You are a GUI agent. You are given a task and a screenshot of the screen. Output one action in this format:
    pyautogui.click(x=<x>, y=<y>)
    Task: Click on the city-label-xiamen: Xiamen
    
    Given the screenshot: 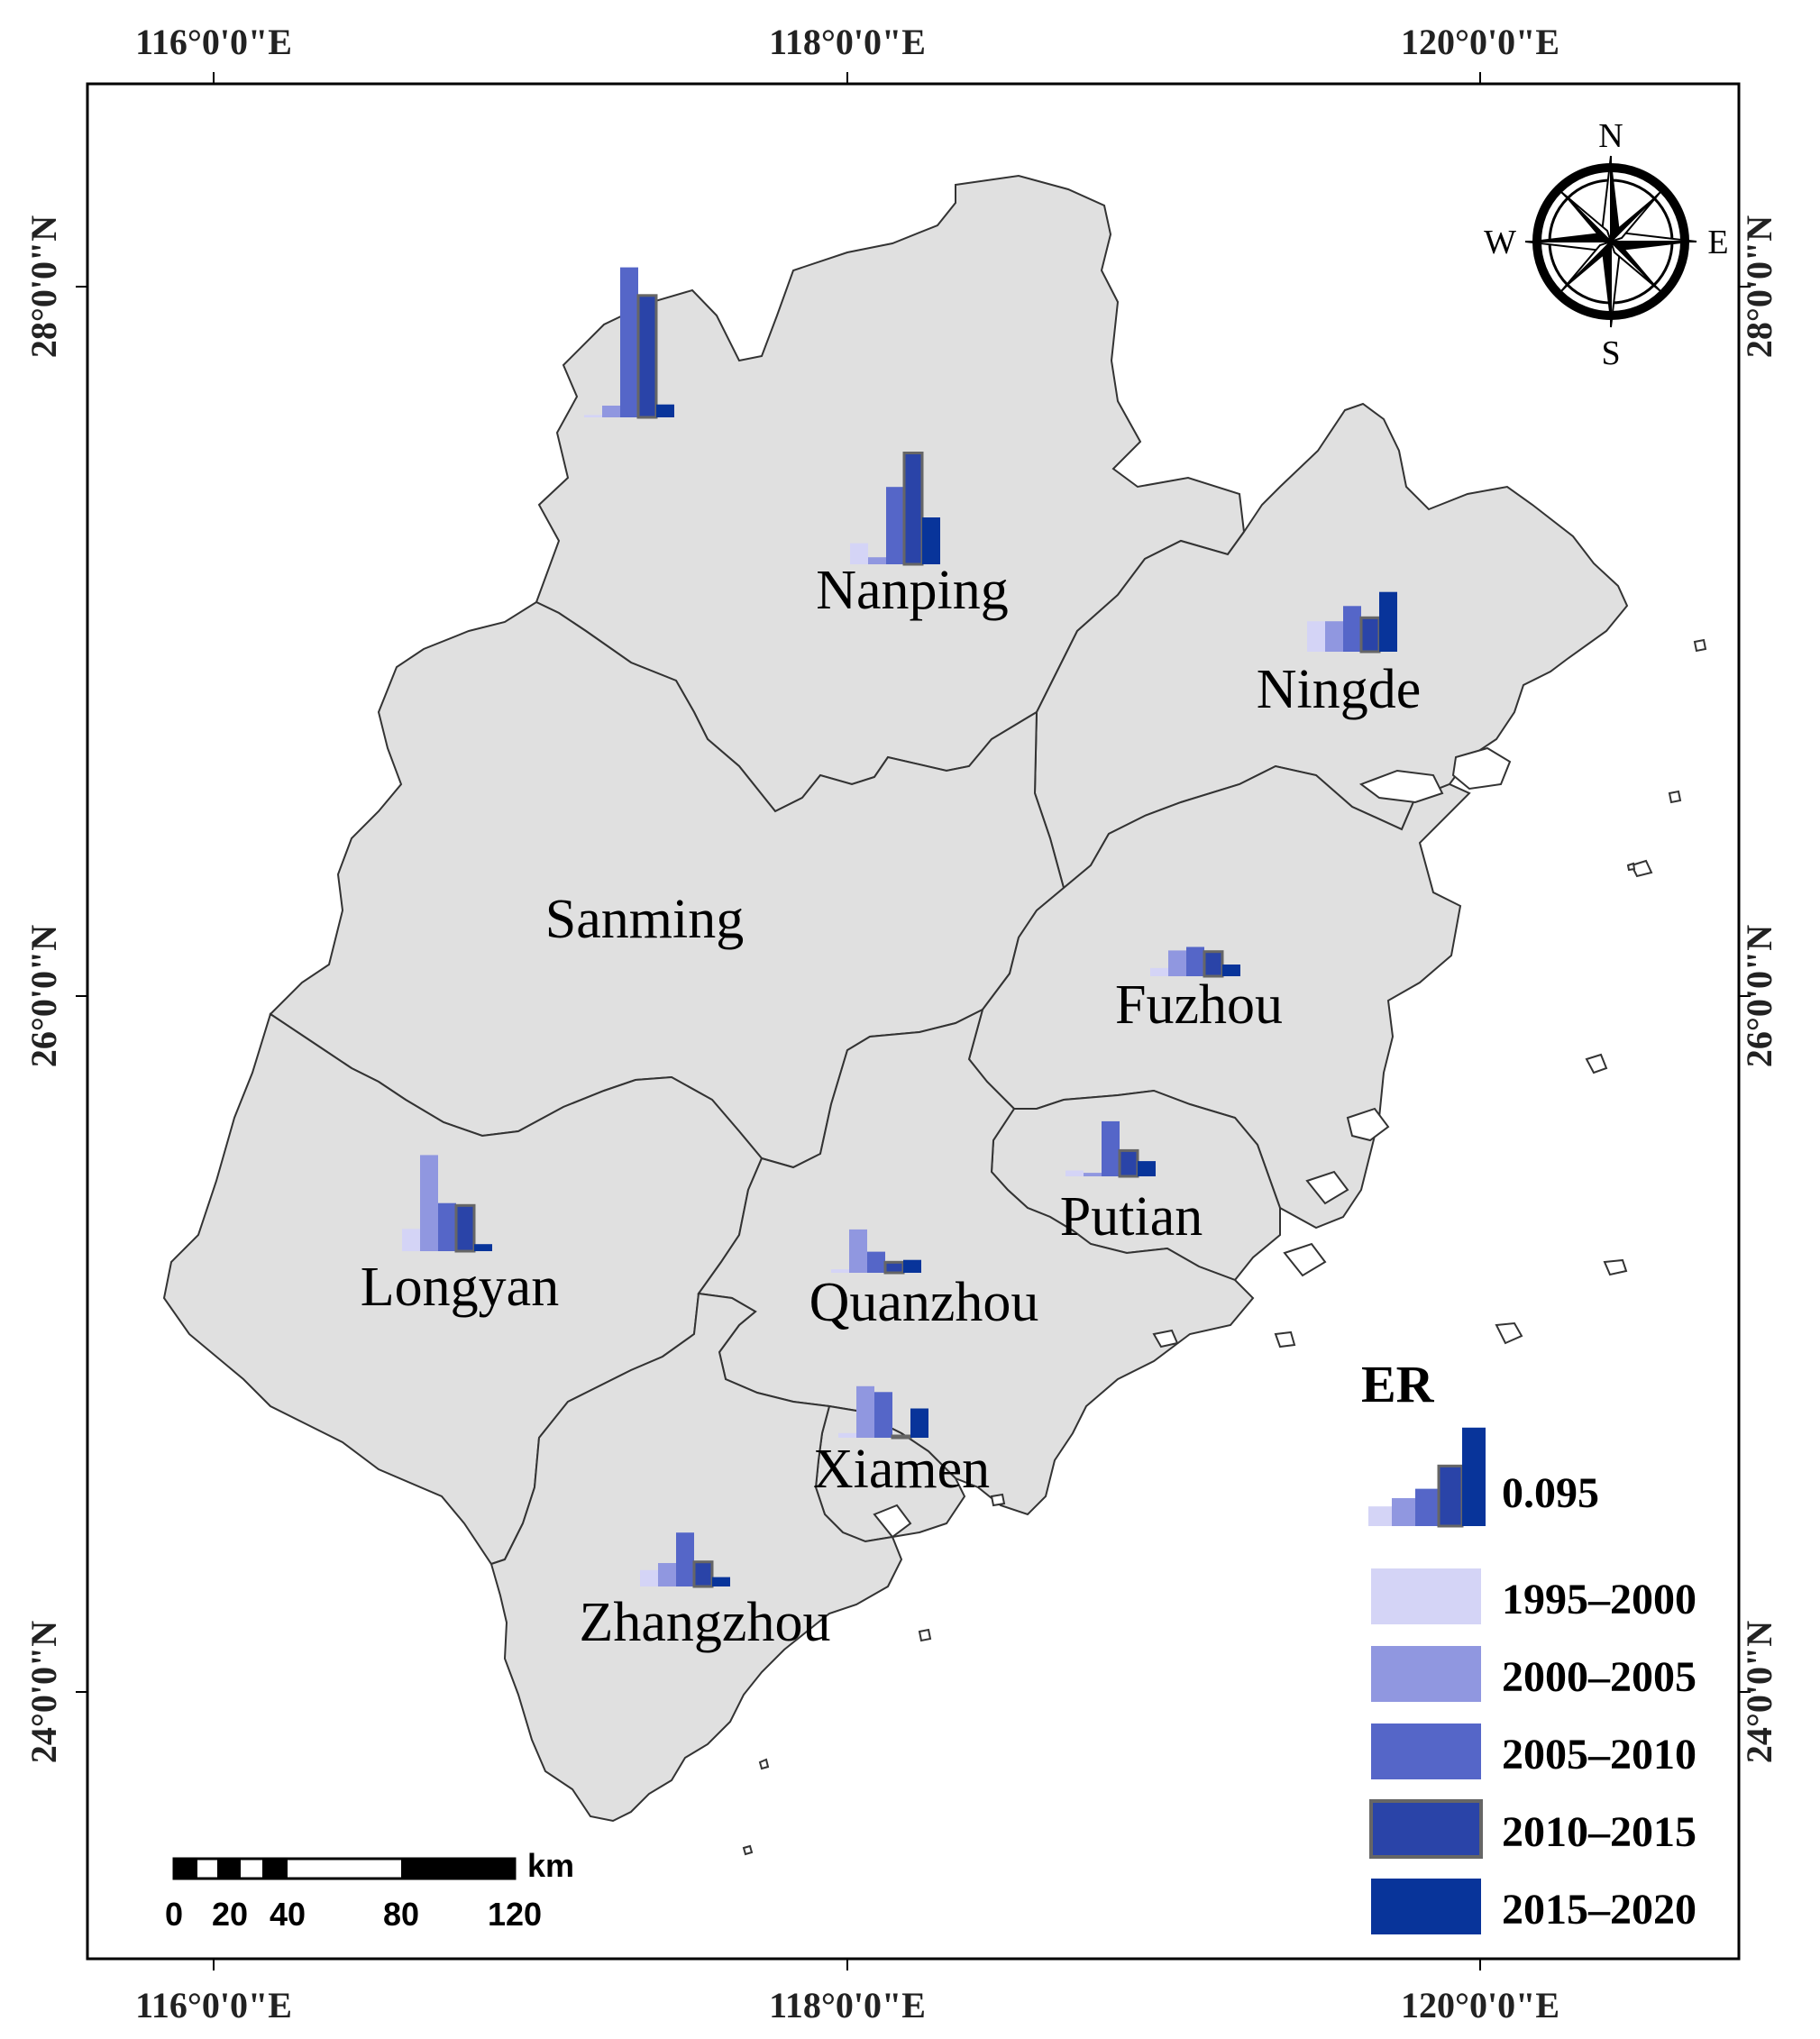 What is the action you would take?
    pyautogui.click(x=901, y=1469)
    